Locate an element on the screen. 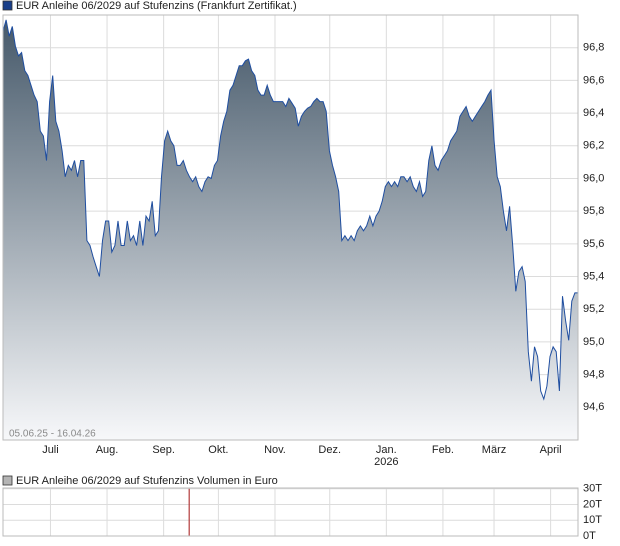 The height and width of the screenshot is (546, 620). y-tick-label: 95,8 is located at coordinates (593, 211).